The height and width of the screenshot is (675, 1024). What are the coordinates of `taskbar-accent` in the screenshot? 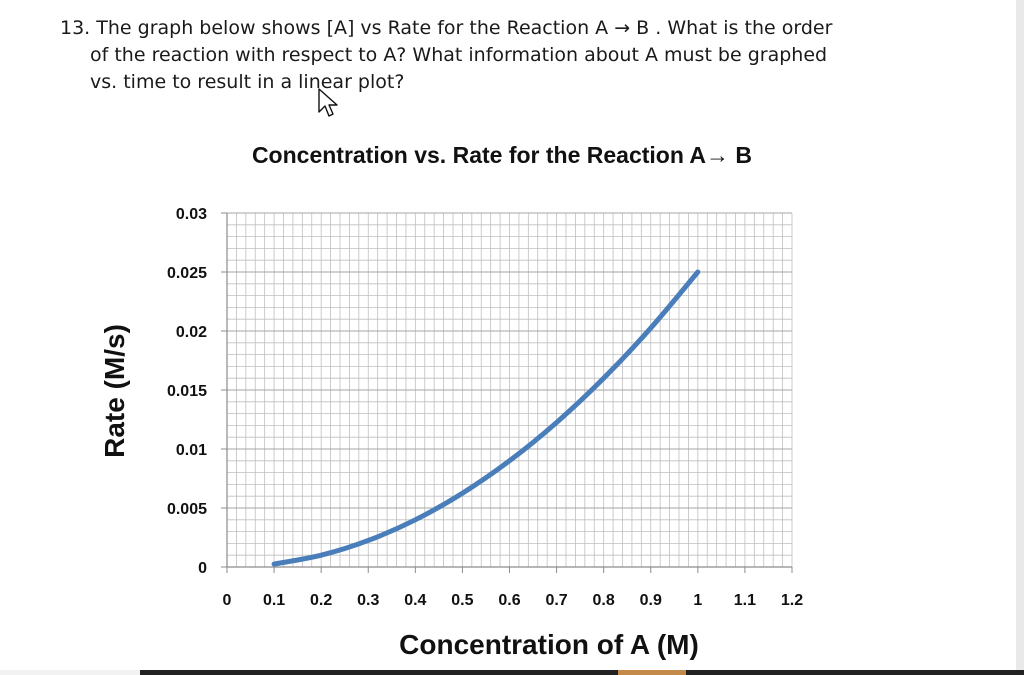 It's located at (652, 672).